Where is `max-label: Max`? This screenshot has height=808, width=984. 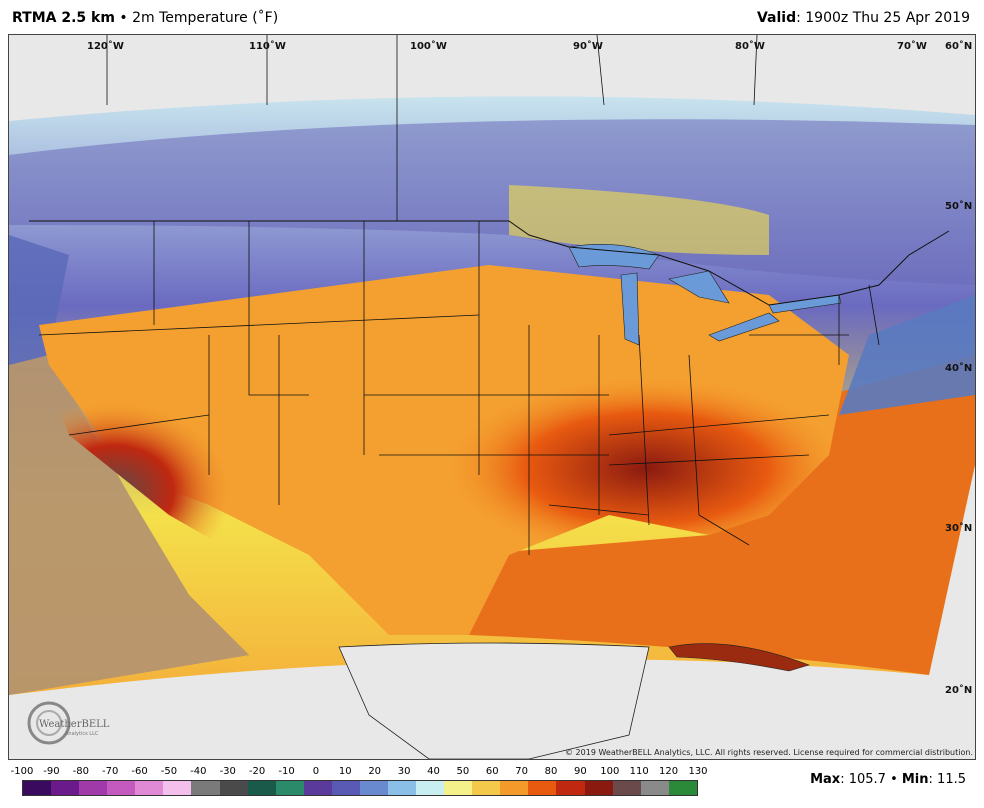
max-label: Max is located at coordinates (825, 779).